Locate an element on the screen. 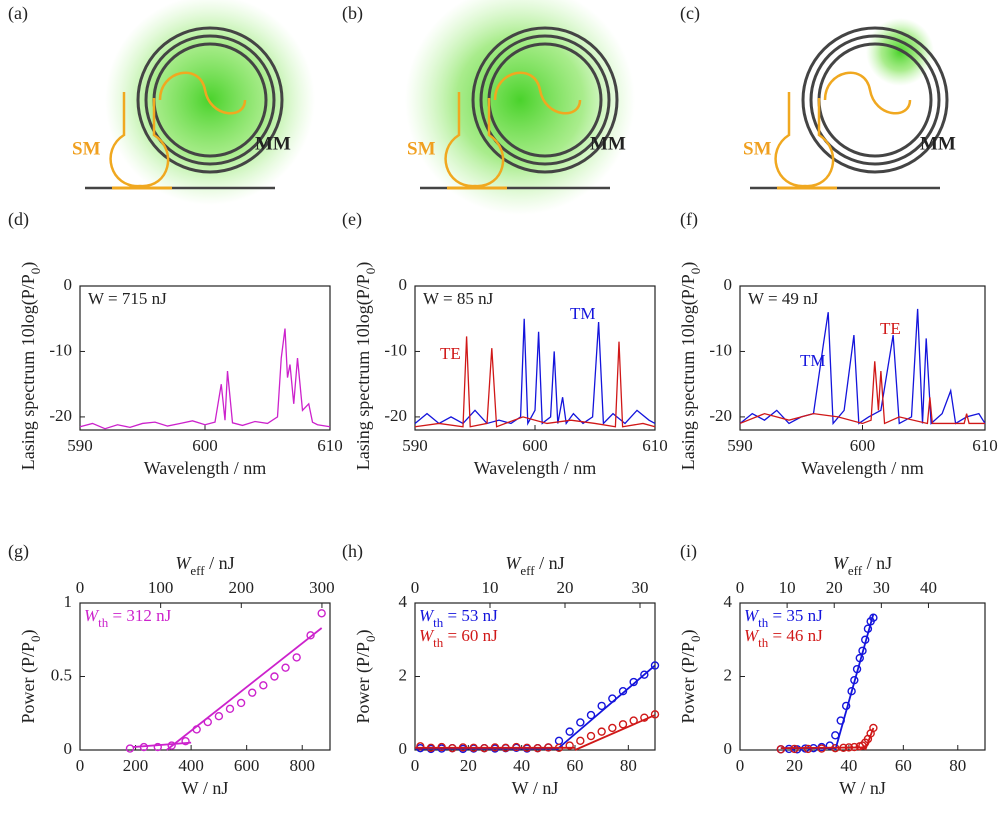 The width and height of the screenshot is (1003, 813). legend-entry: Wth = 312 nJ is located at coordinates (128, 618).